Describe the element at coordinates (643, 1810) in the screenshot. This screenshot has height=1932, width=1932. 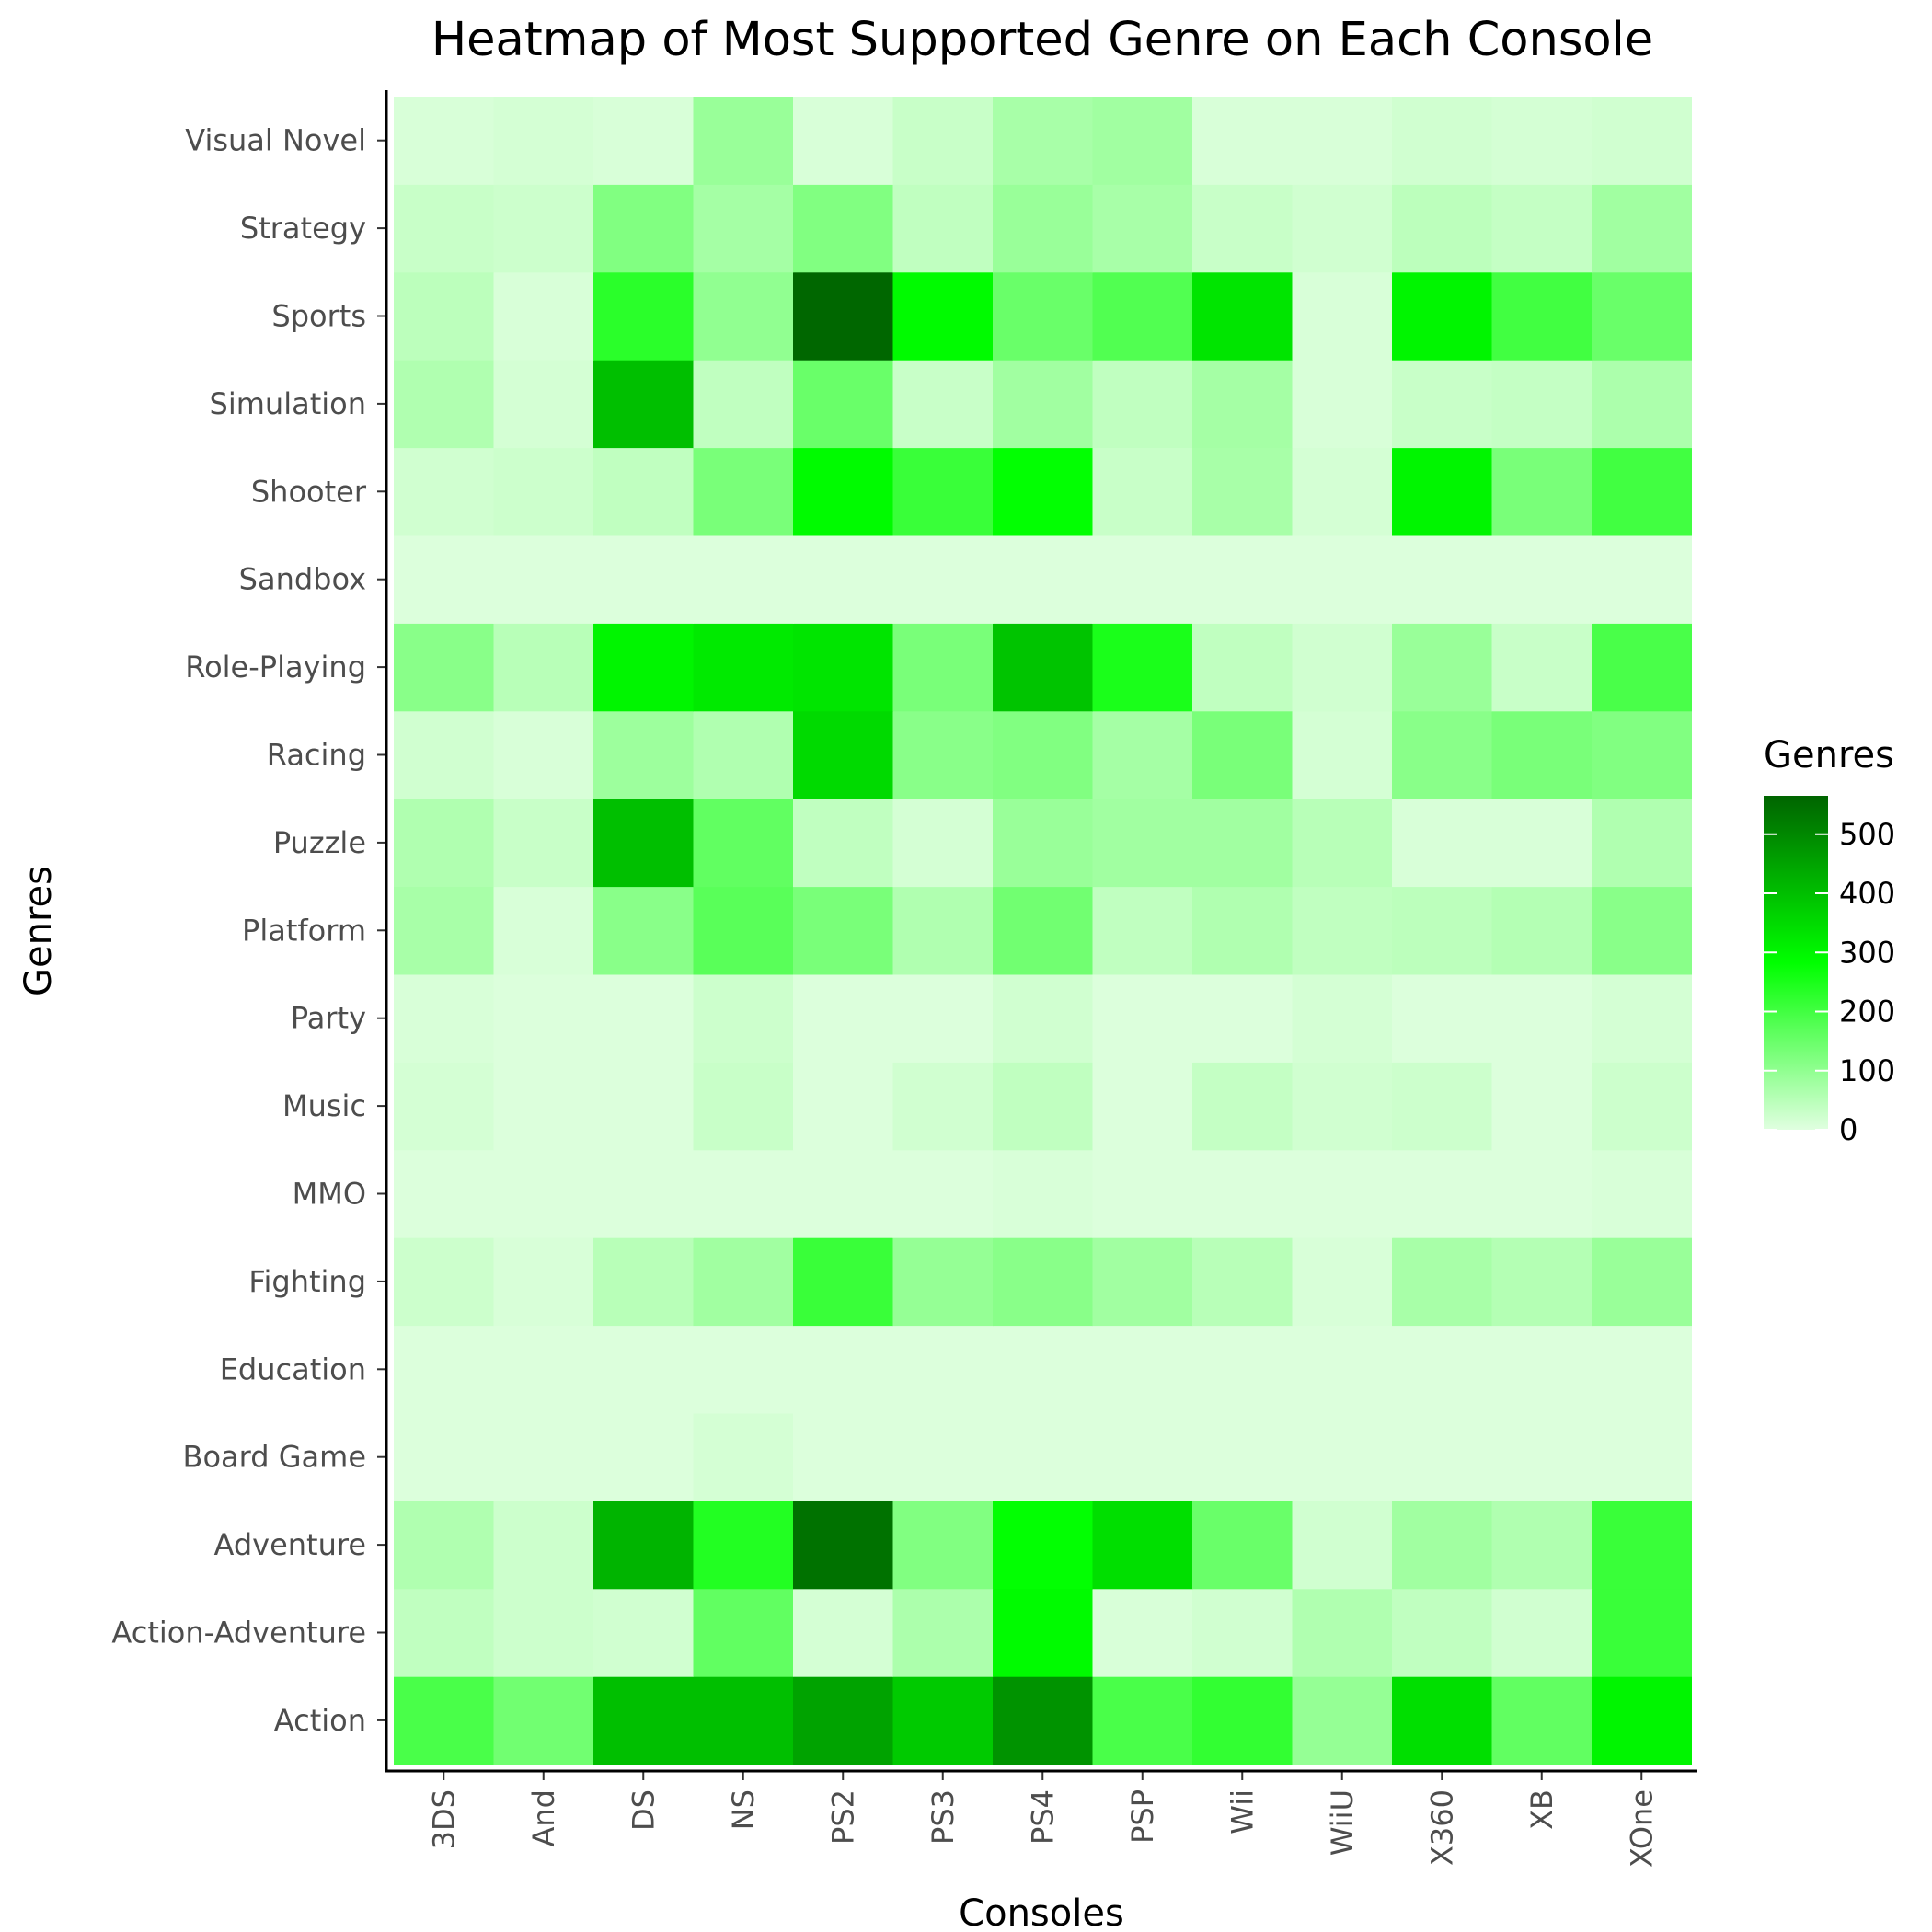
I see `x-tick-label: DS` at that location.